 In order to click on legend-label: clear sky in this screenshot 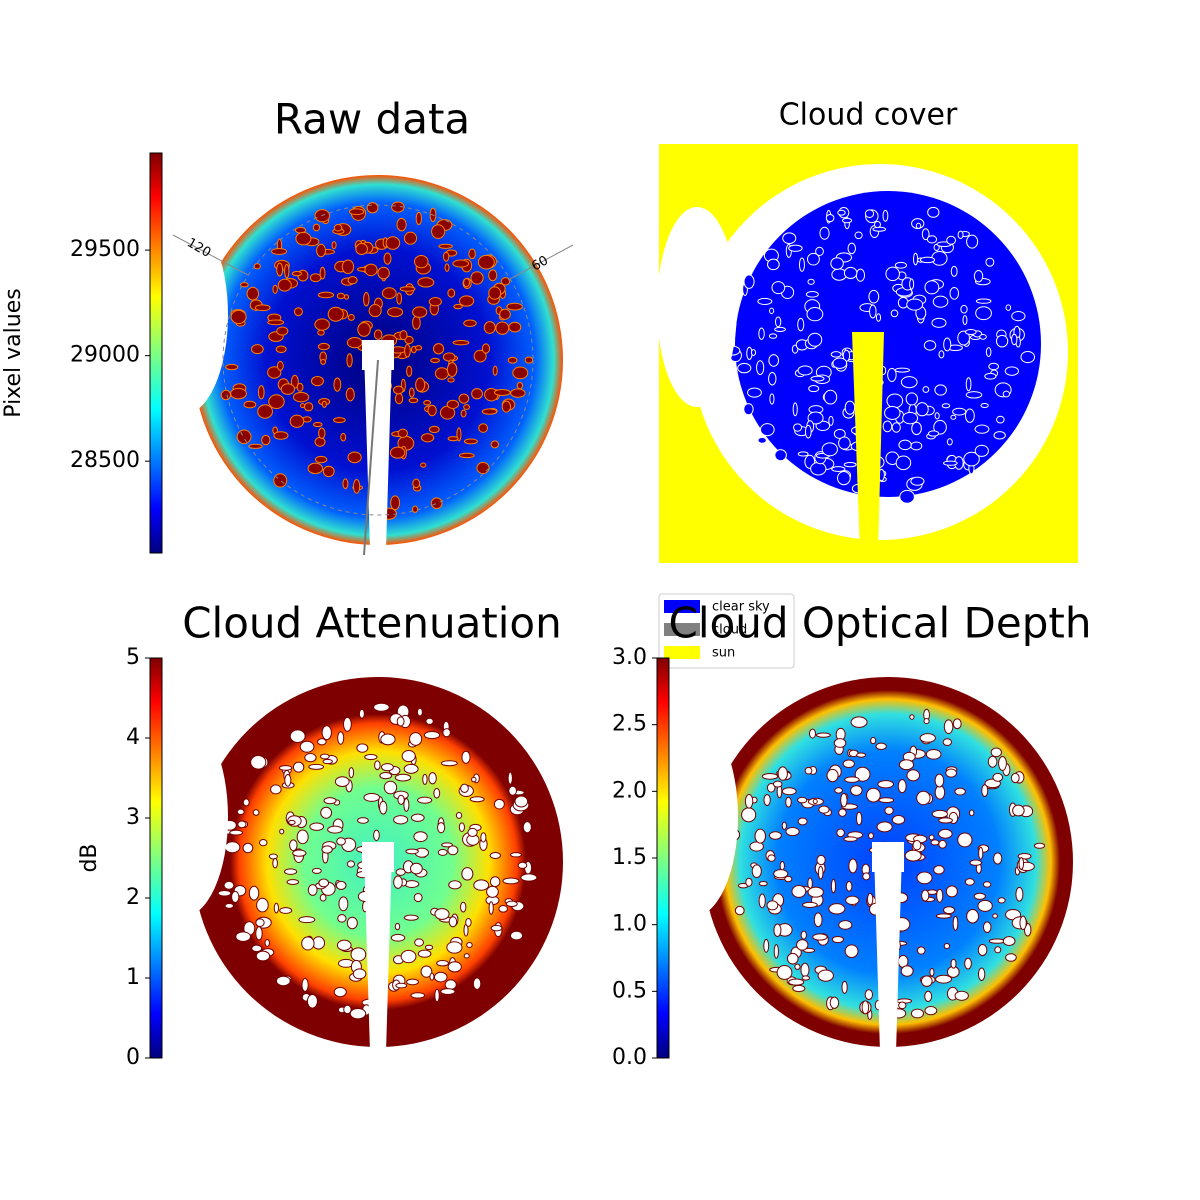, I will do `click(741, 607)`.